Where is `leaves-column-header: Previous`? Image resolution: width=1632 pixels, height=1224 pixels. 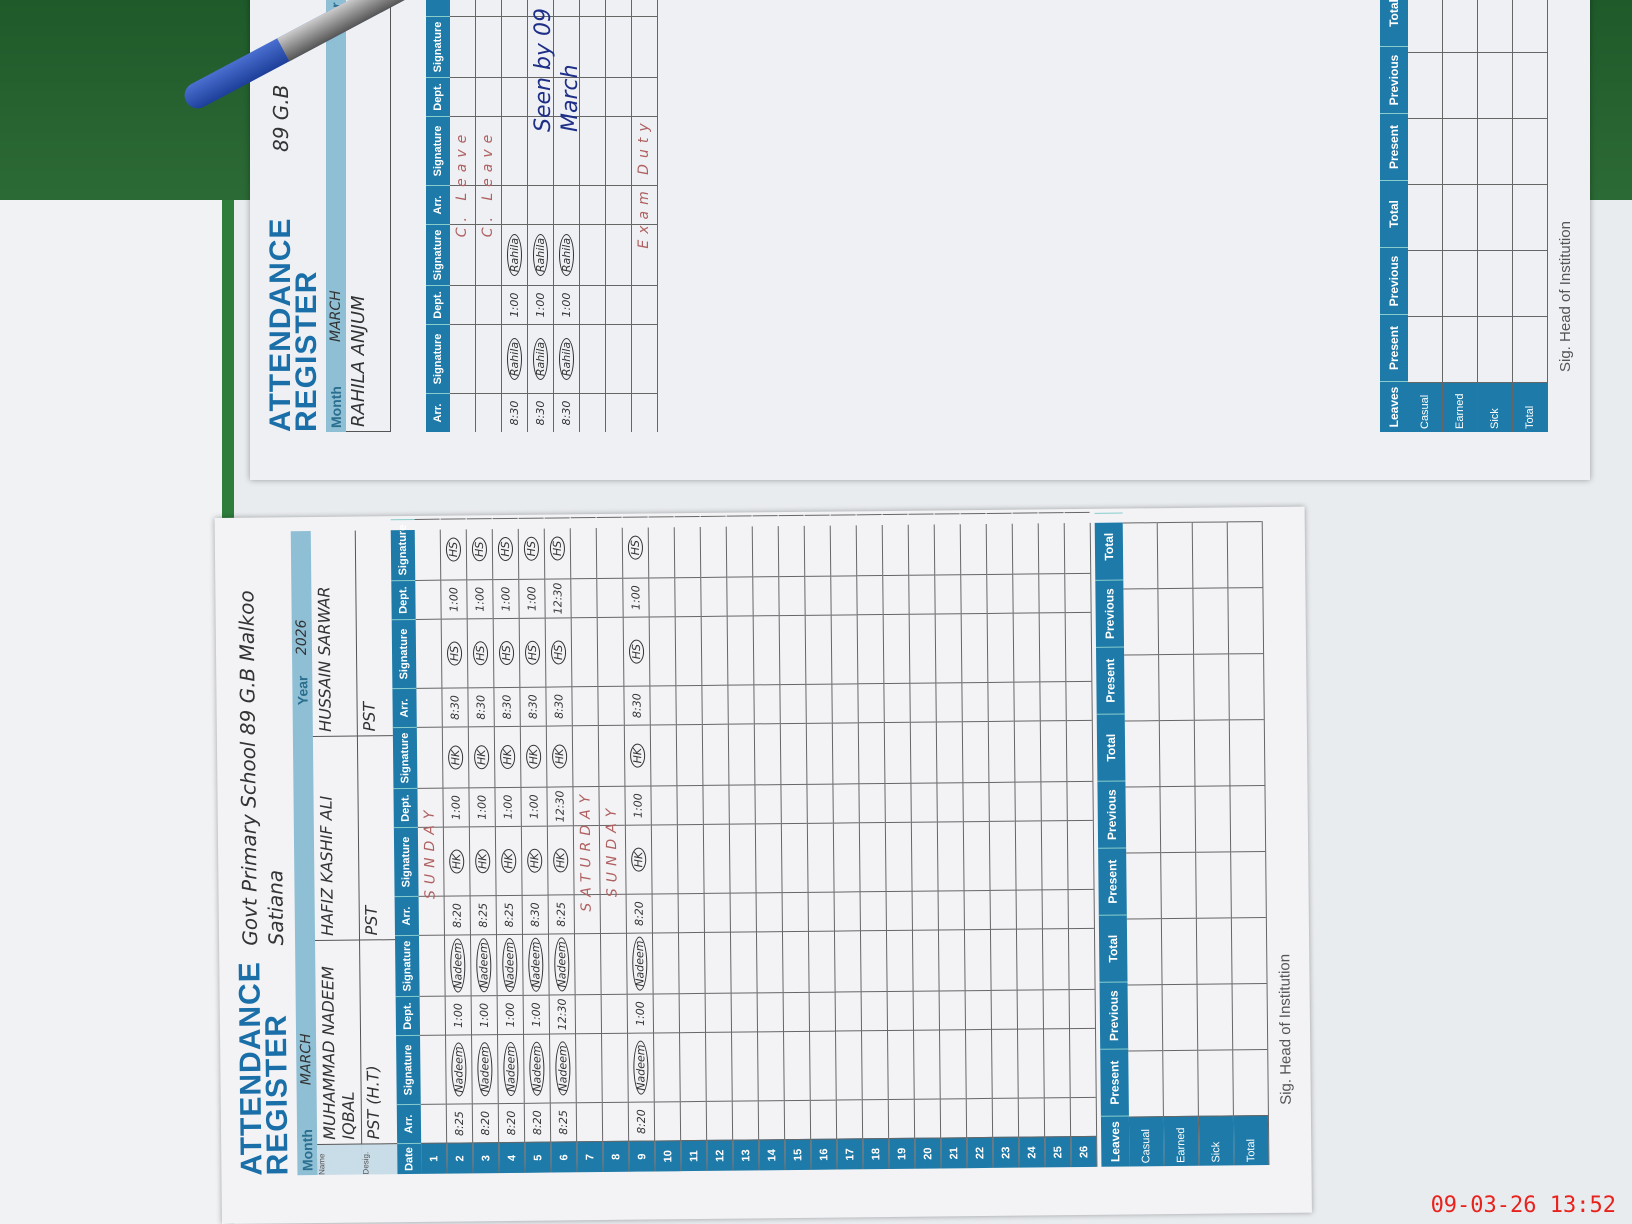
leaves-column-header: Previous is located at coordinates (1114, 1015).